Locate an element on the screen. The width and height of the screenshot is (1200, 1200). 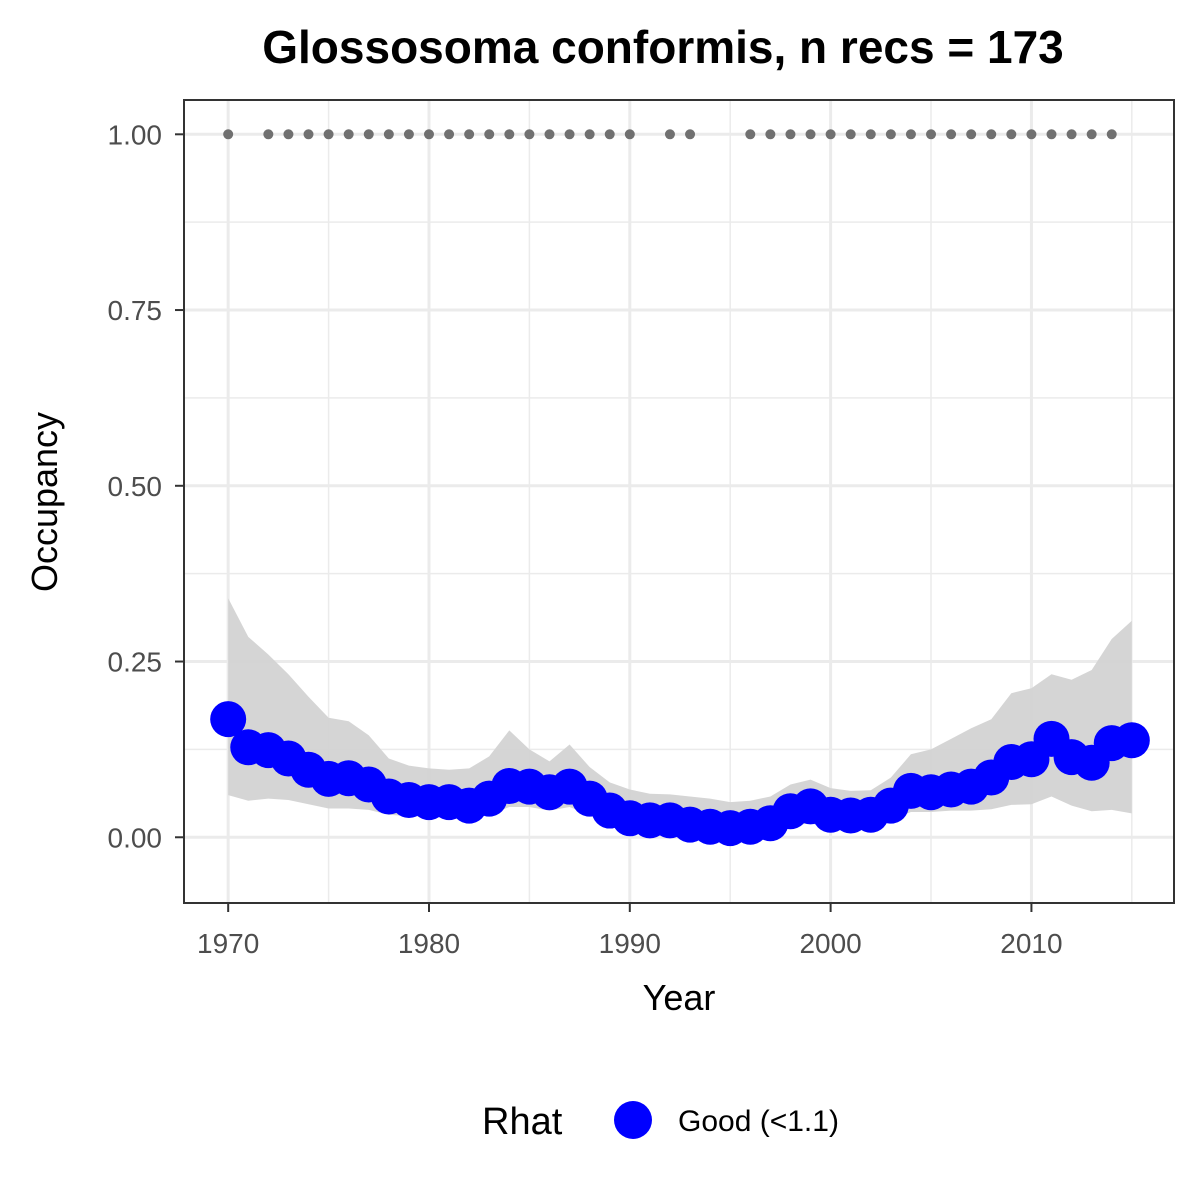
x-tick-label: 2000 is located at coordinates (830, 943).